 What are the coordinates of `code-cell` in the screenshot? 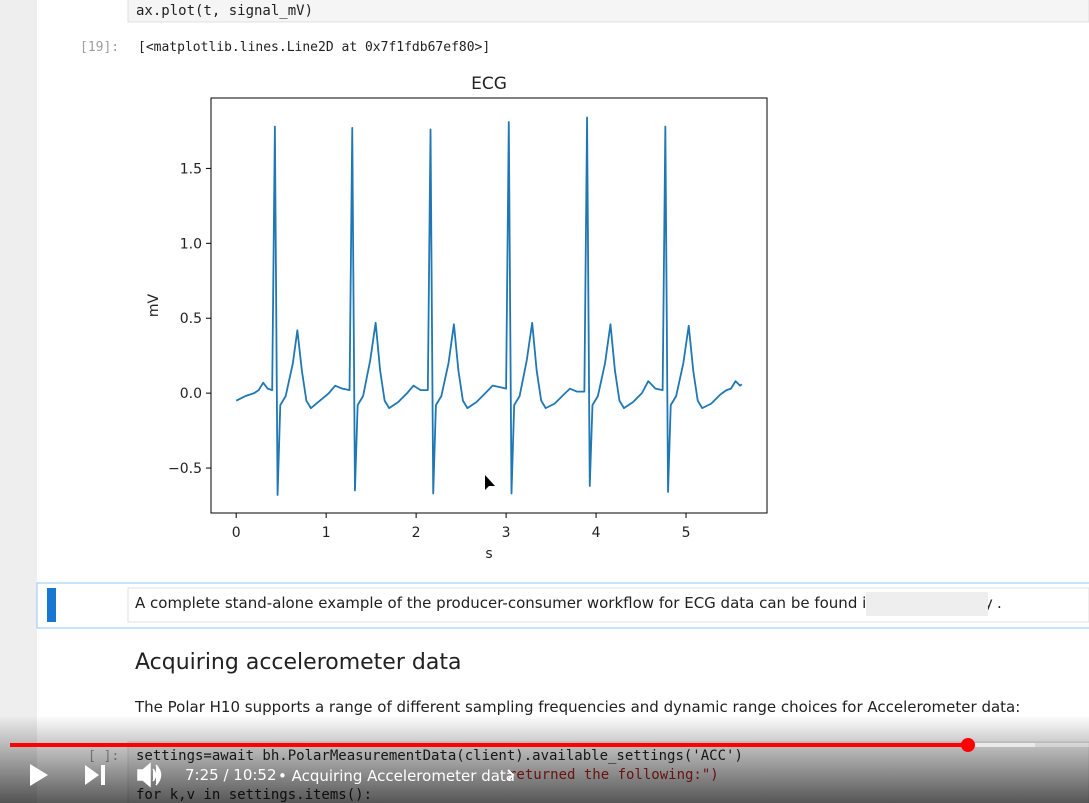 It's located at (608, 11).